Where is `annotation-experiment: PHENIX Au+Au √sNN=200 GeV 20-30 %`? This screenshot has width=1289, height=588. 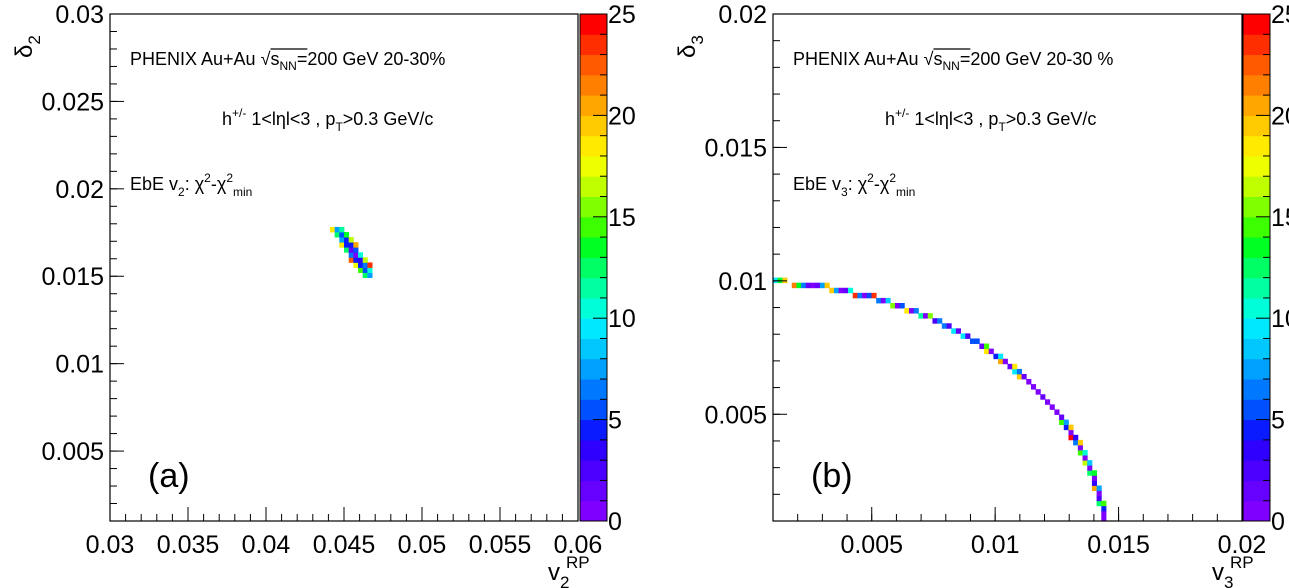
annotation-experiment: PHENIX Au+Au √sNN=200 GeV 20-30 % is located at coordinates (953, 61).